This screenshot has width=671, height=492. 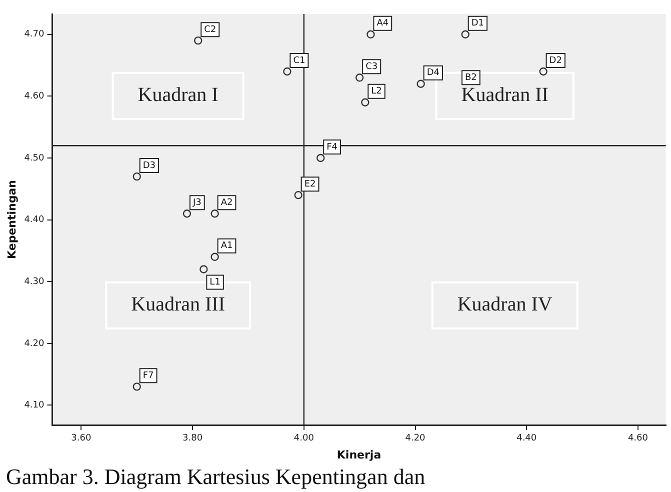 What do you see at coordinates (638, 439) in the screenshot?
I see `x-tick-label: 4.60` at bounding box center [638, 439].